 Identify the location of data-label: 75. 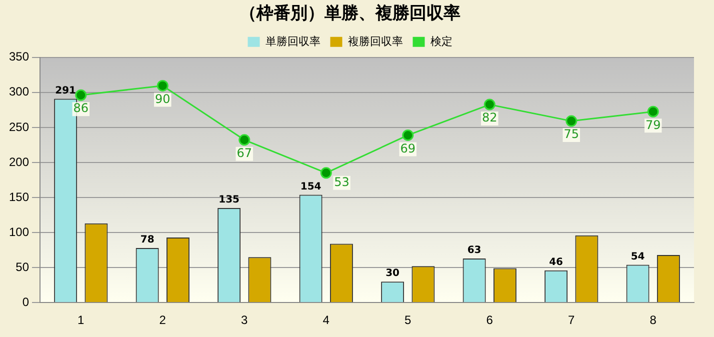
(572, 134).